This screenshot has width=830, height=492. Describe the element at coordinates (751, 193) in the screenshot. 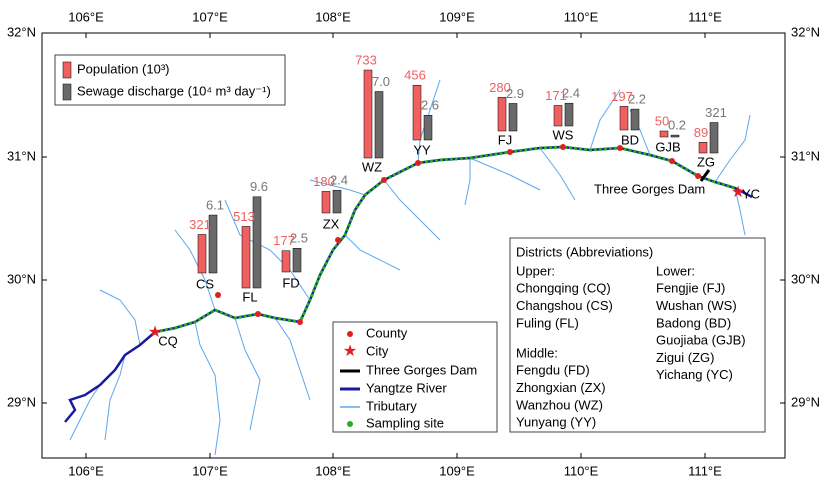

I see `site-label: YC` at that location.